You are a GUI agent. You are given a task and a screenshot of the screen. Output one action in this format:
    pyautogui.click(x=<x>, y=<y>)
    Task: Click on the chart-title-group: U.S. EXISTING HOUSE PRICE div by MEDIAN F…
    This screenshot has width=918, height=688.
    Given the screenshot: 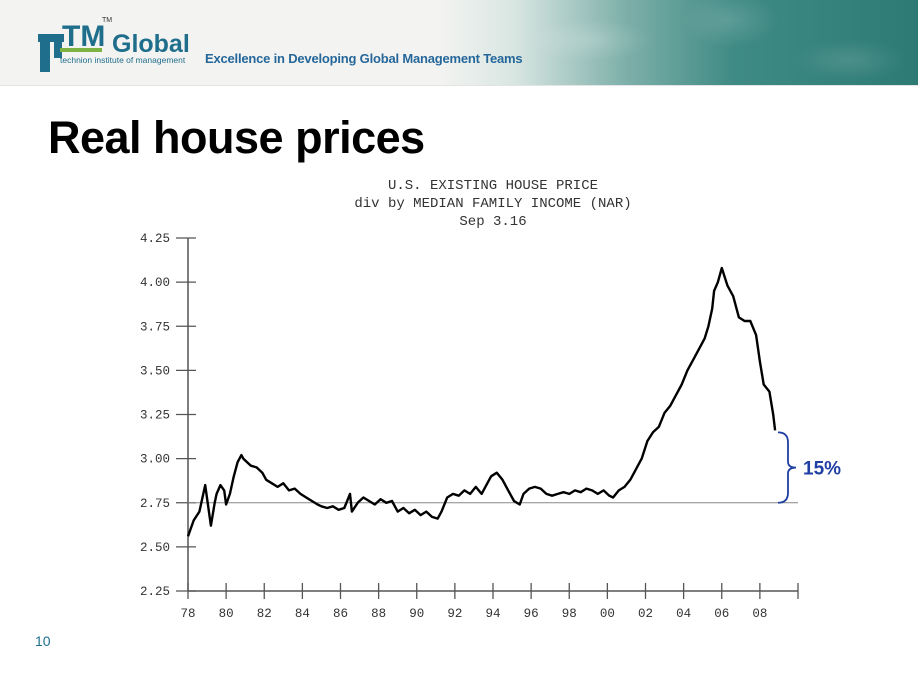 What is the action you would take?
    pyautogui.click(x=492, y=204)
    